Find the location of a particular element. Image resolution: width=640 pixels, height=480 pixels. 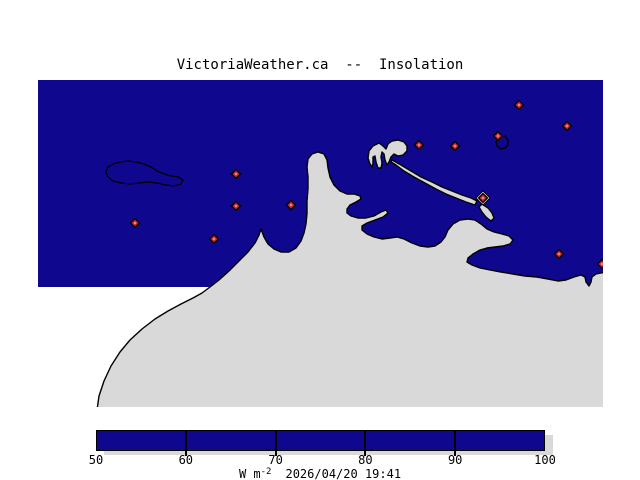

colorbar-ticks is located at coordinates (320, 443).